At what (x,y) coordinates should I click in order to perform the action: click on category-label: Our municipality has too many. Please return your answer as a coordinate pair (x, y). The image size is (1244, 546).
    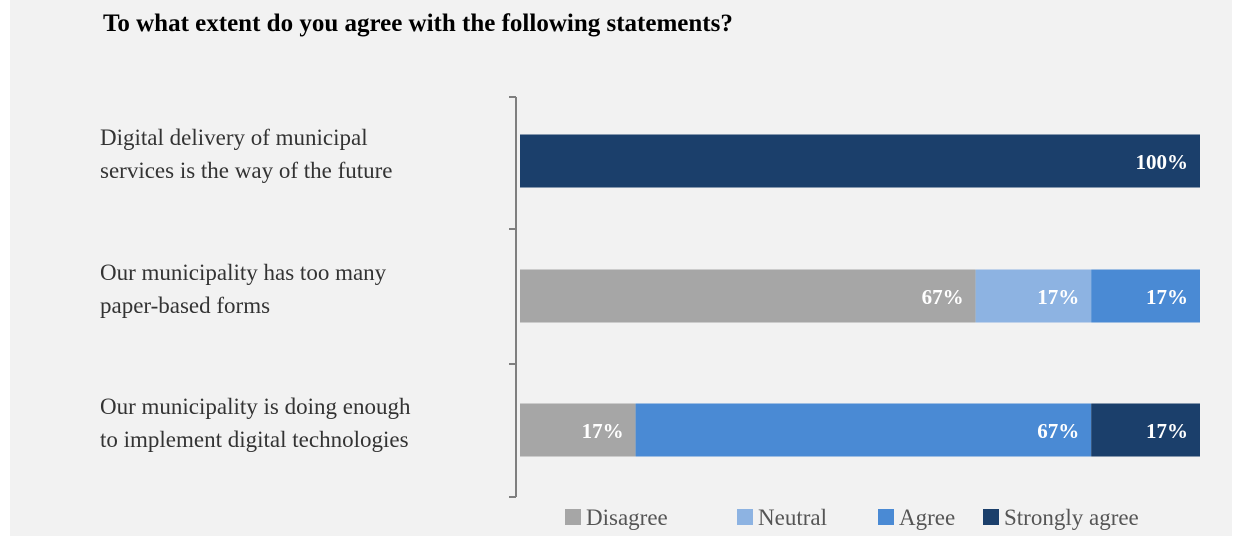
    Looking at the image, I should click on (243, 272).